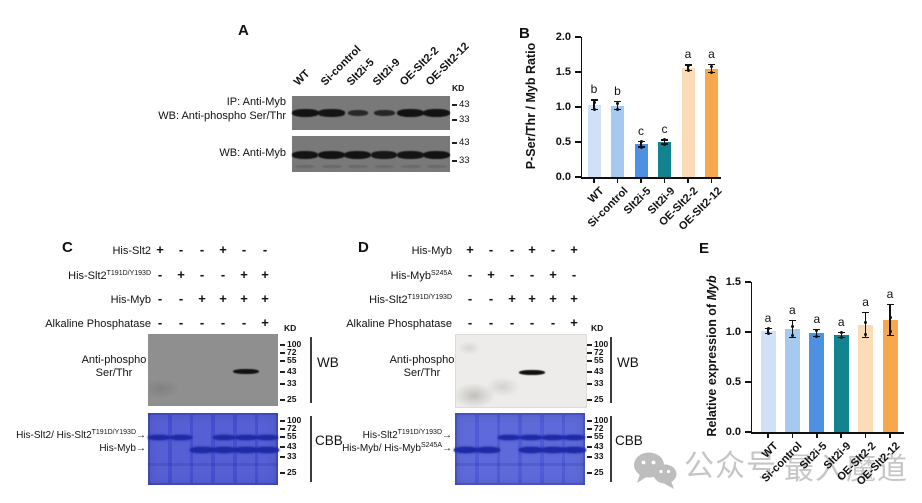 Image resolution: width=922 pixels, height=503 pixels. What do you see at coordinates (429, 297) in the screenshot?
I see `condition-label-sup: T191D/Y193D` at bounding box center [429, 297].